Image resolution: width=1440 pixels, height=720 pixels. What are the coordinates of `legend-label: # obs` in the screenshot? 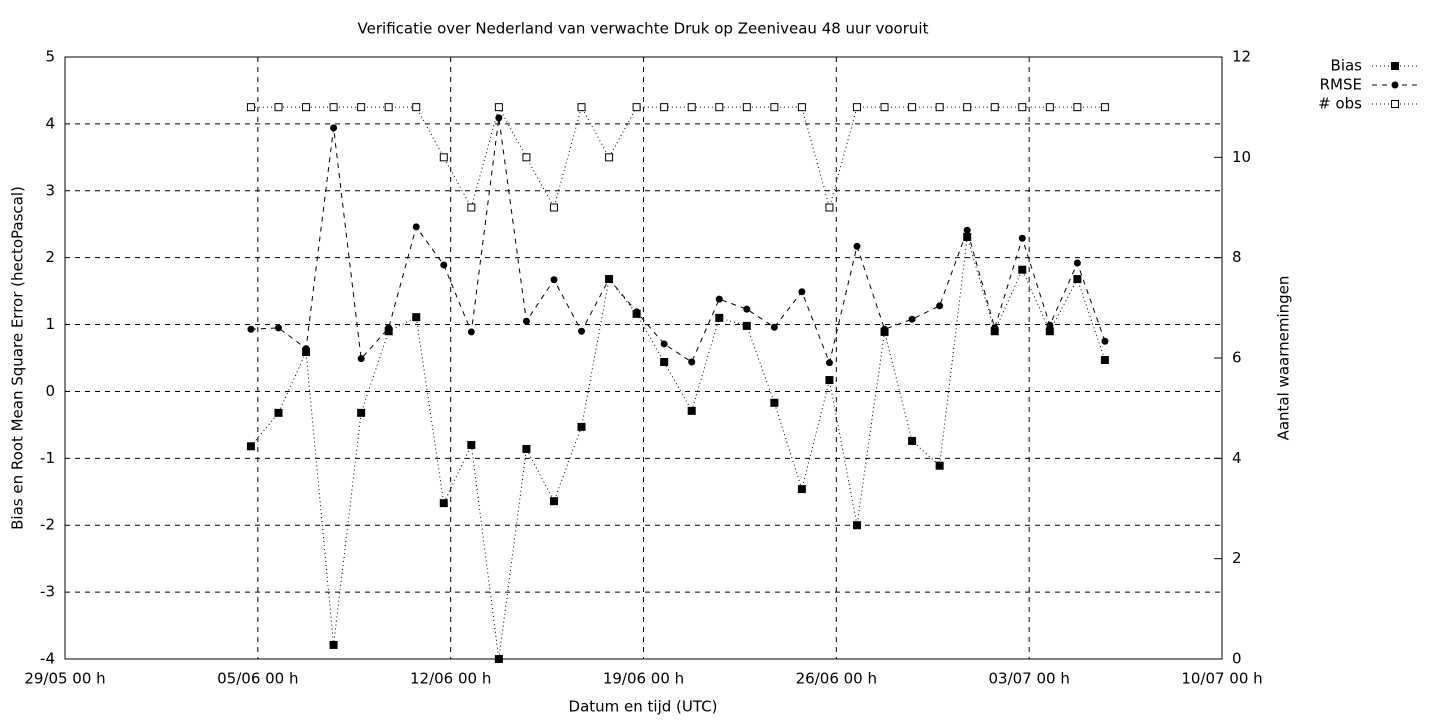 It's located at (1340, 104).